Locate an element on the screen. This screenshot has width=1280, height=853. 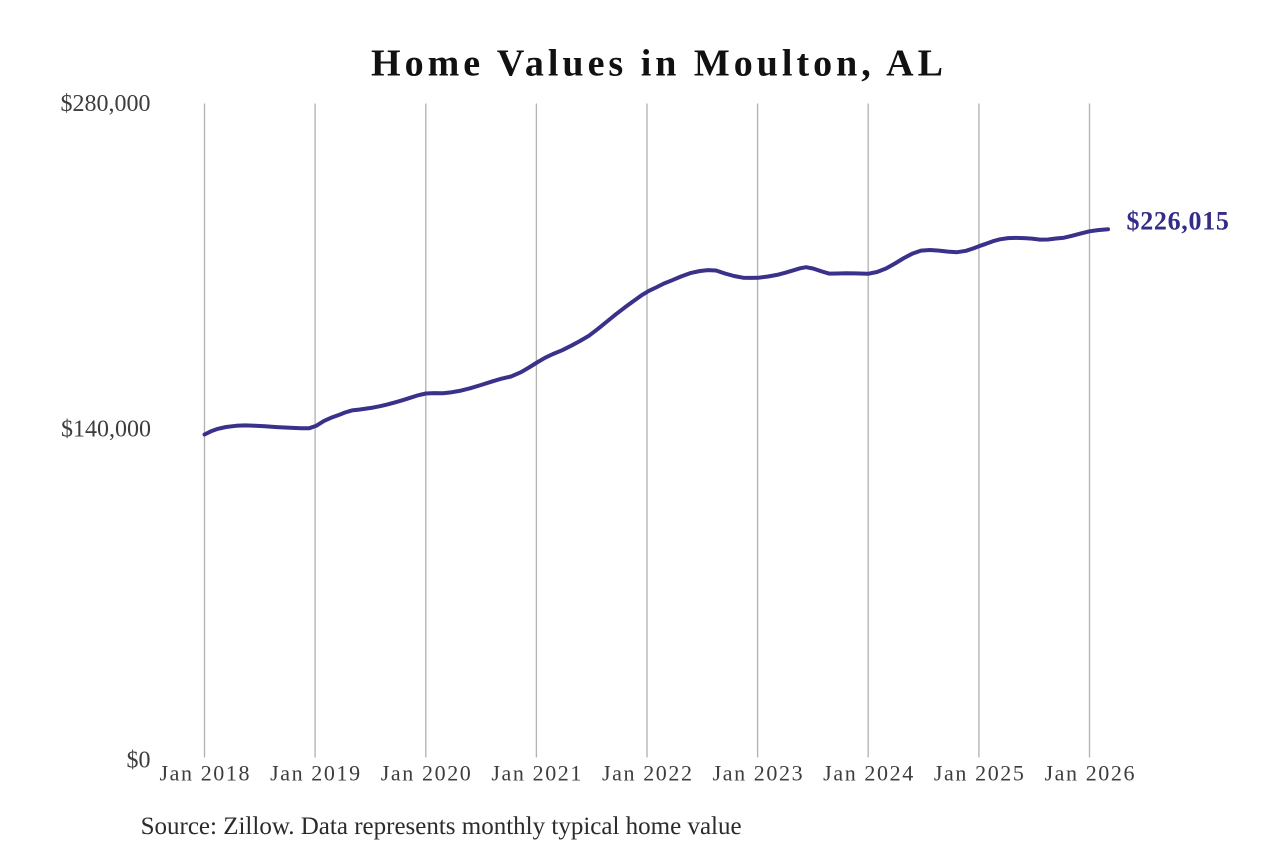
svg-text: Jan 2026 is located at coordinates (1090, 773).